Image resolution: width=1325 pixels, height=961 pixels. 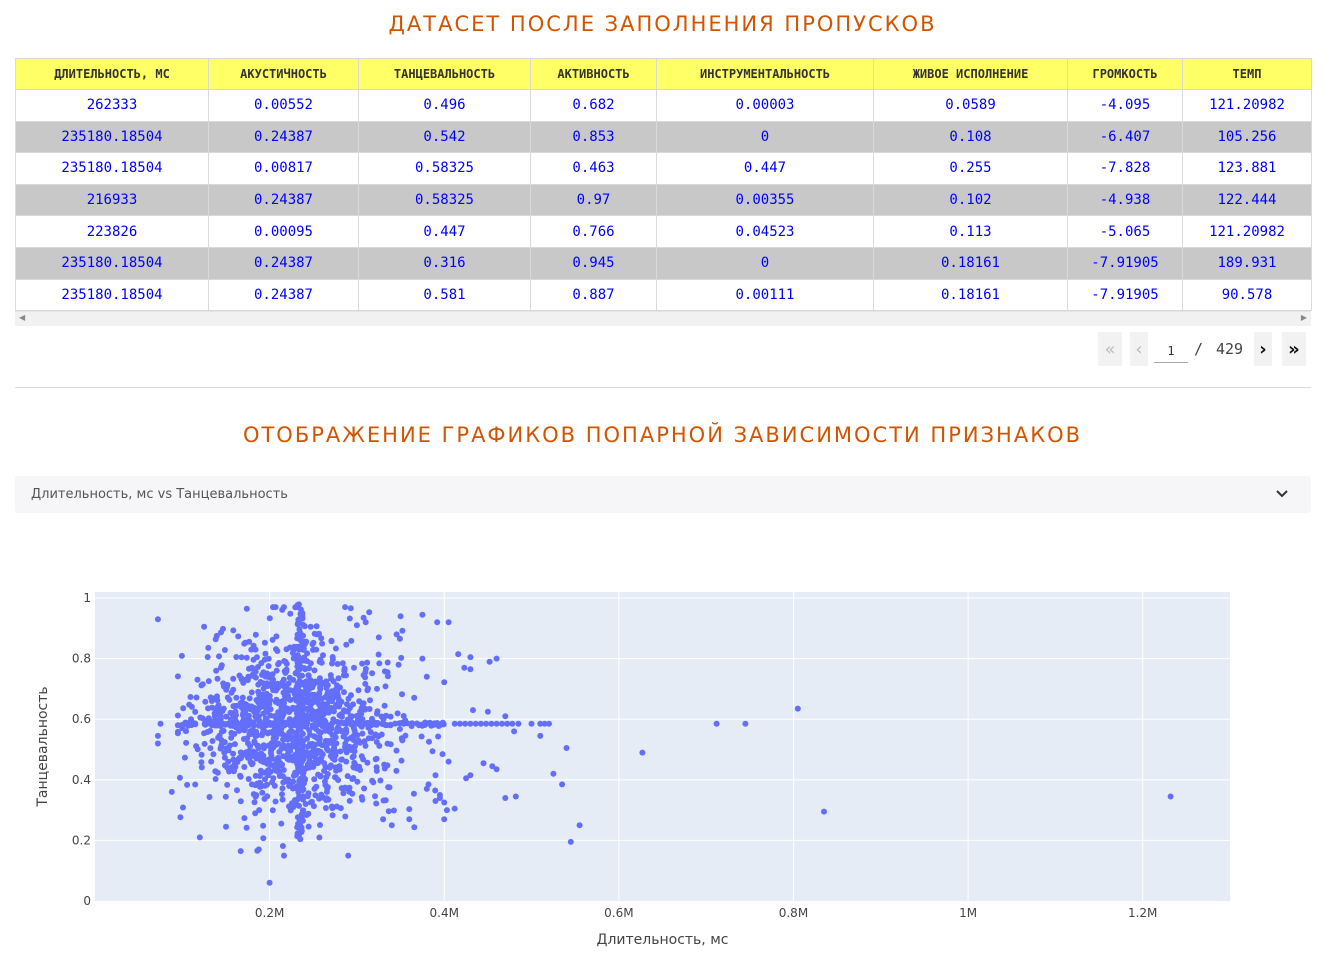 What do you see at coordinates (1125, 231) in the screenshot?
I see `table-cell: -5.065` at bounding box center [1125, 231].